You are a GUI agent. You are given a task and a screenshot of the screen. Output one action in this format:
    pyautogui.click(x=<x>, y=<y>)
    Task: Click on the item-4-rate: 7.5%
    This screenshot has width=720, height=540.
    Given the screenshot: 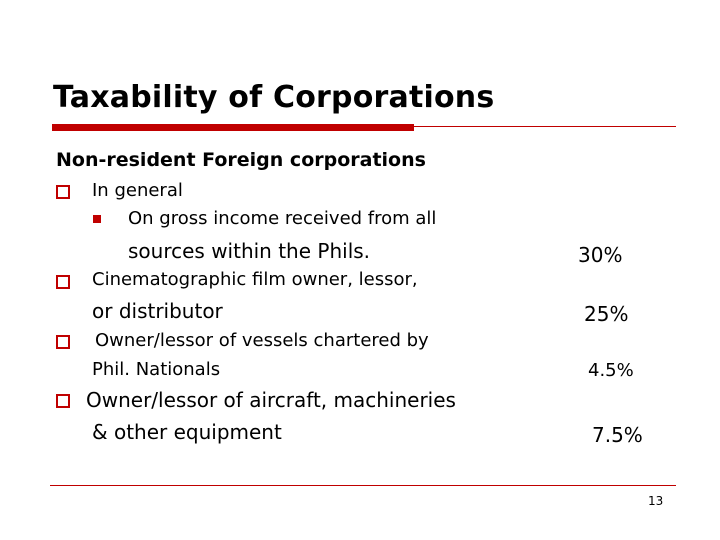 What is the action you would take?
    pyautogui.click(x=617, y=435)
    